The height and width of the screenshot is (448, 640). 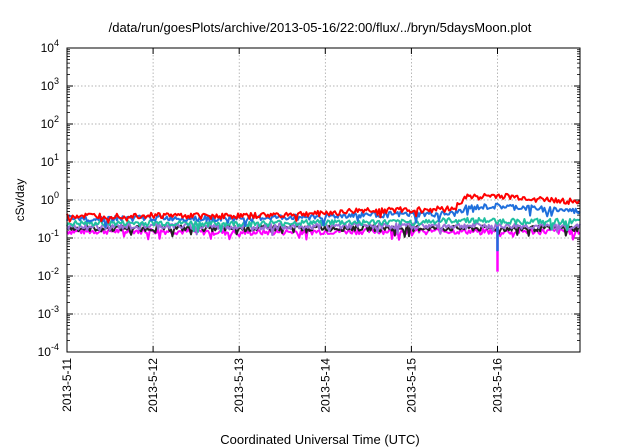 What do you see at coordinates (325, 385) in the screenshot?
I see `x-tick-label: 2013-5-14` at bounding box center [325, 385].